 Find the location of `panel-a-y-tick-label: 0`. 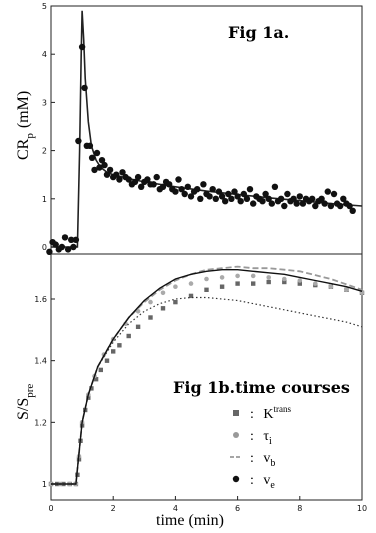

panel-a-y-tick-label: 0 is located at coordinates (44, 247).